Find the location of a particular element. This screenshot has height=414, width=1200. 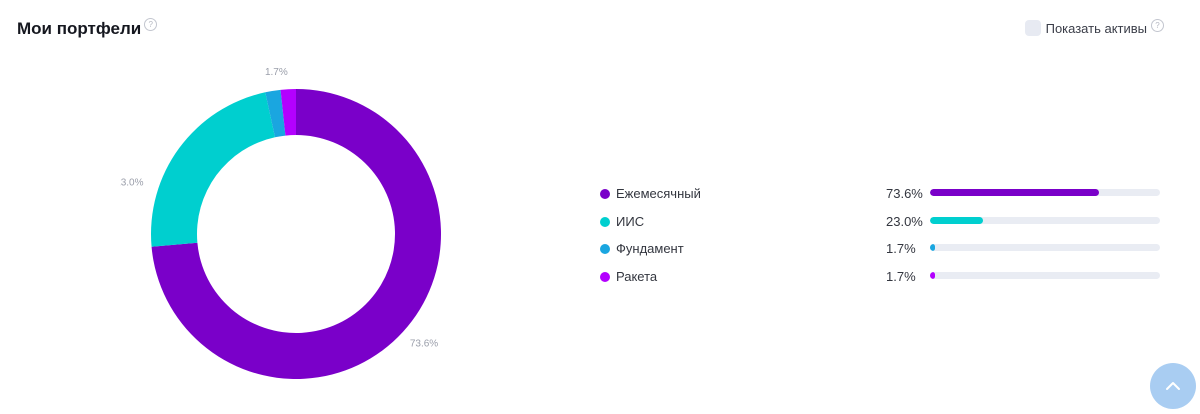

show-assets-label: Показать активы is located at coordinates (1096, 28).